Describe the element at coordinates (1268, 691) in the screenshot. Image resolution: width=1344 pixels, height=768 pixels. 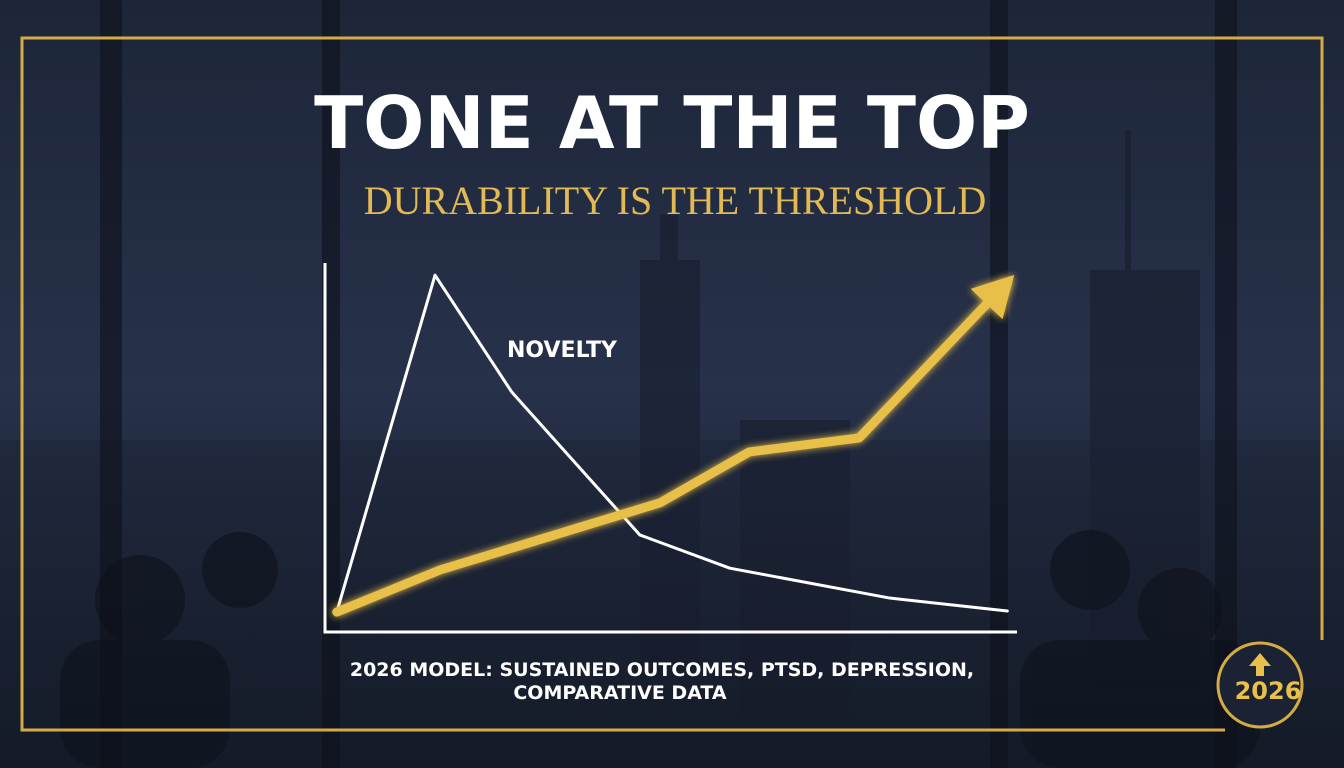
I see `badge-label: 2026` at that location.